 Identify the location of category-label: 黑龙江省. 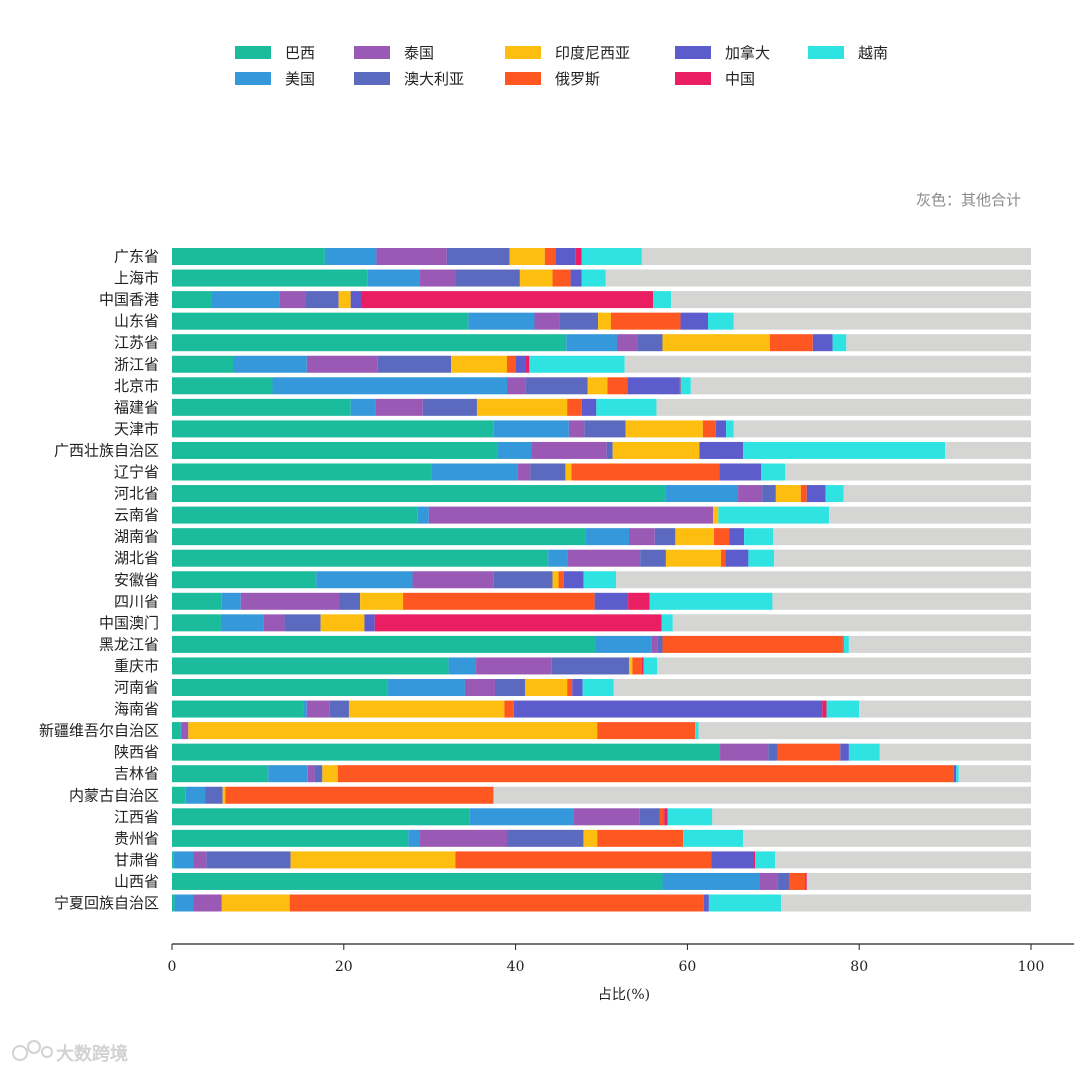
(129, 644).